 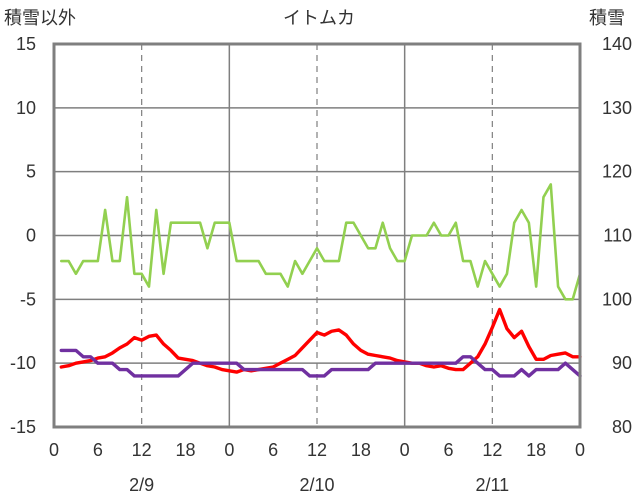 I want to click on date-label: 2/9, so click(x=141, y=485).